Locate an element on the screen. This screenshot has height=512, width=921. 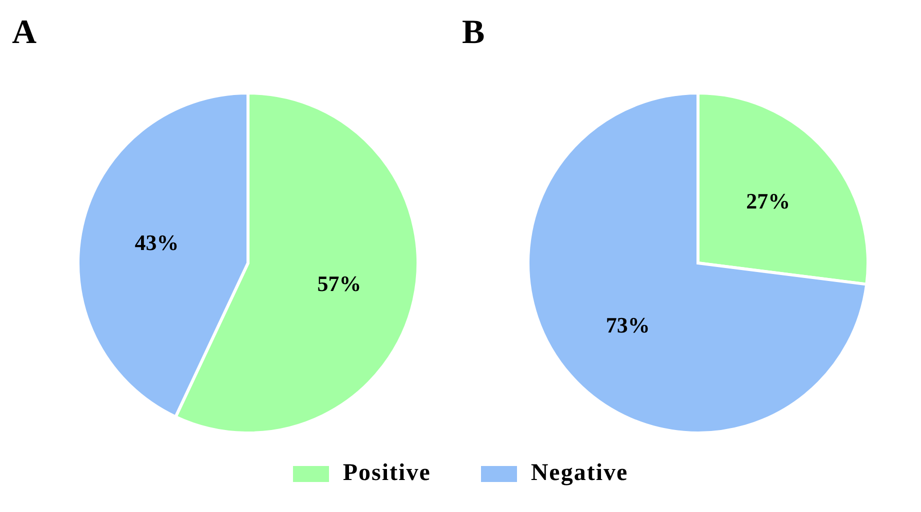
legend-label: Negative is located at coordinates (579, 473).